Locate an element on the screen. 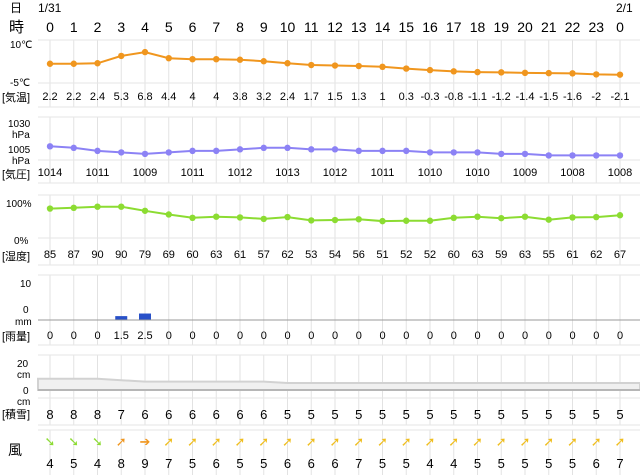 Image resolution: width=640 pixels, height=475 pixels. humidity-value-label: 60 is located at coordinates (192, 255).